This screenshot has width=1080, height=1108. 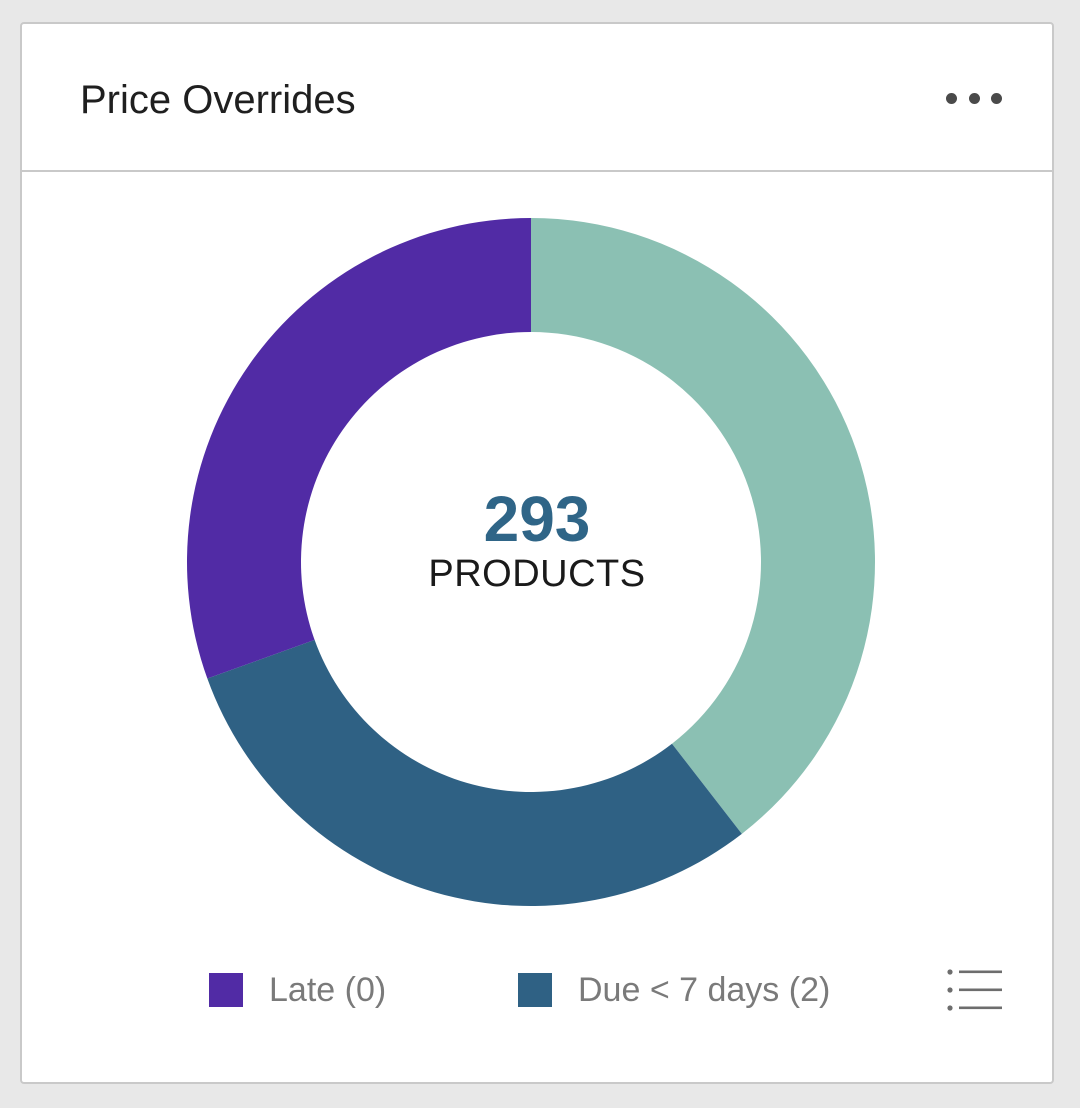 What do you see at coordinates (328, 989) in the screenshot?
I see `legend-label: Late (0)` at bounding box center [328, 989].